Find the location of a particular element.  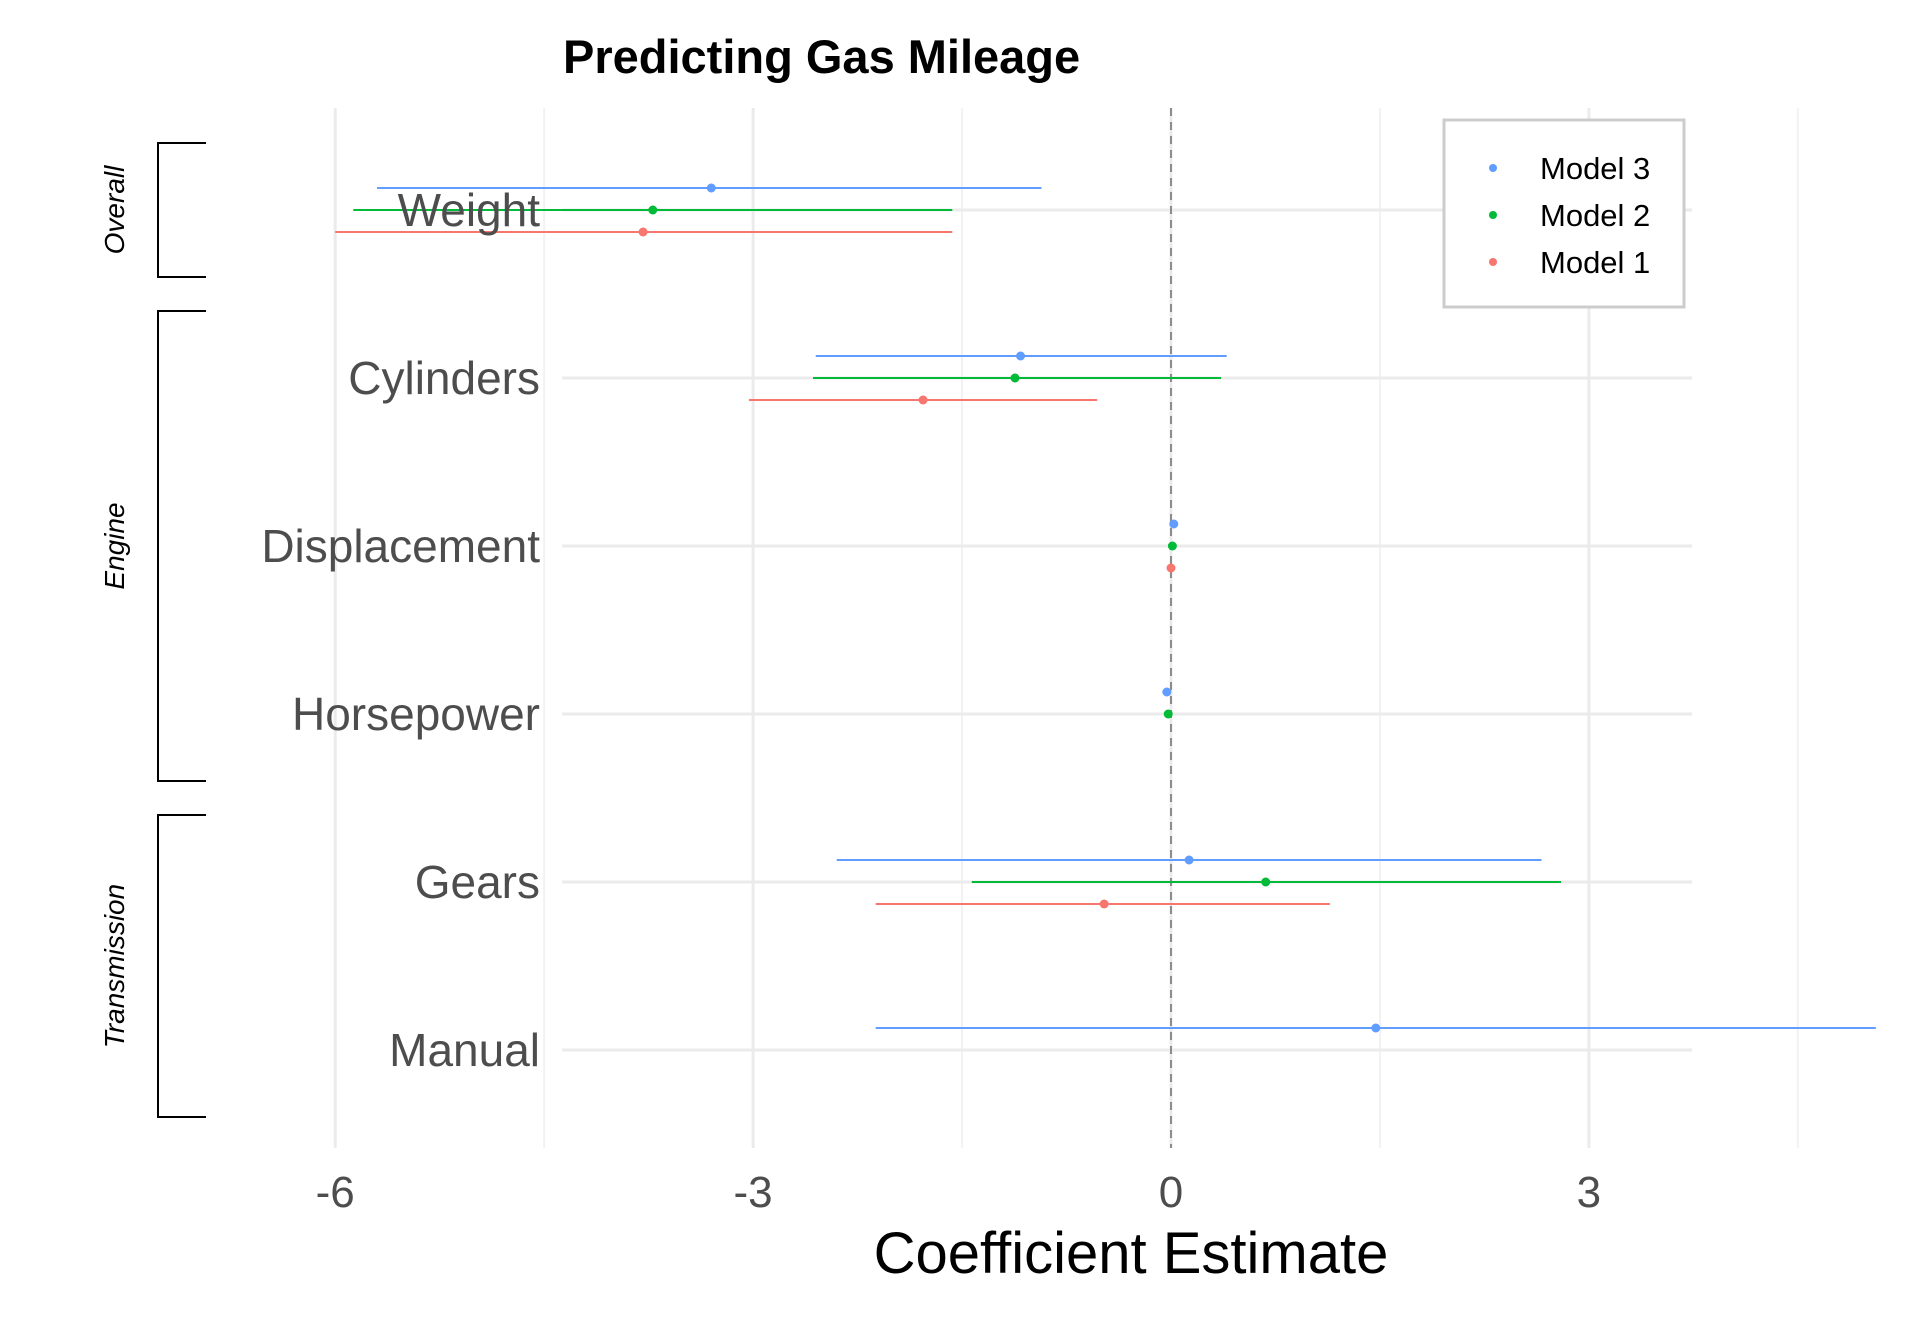

x-tick-label: -6 is located at coordinates (335, 1192).